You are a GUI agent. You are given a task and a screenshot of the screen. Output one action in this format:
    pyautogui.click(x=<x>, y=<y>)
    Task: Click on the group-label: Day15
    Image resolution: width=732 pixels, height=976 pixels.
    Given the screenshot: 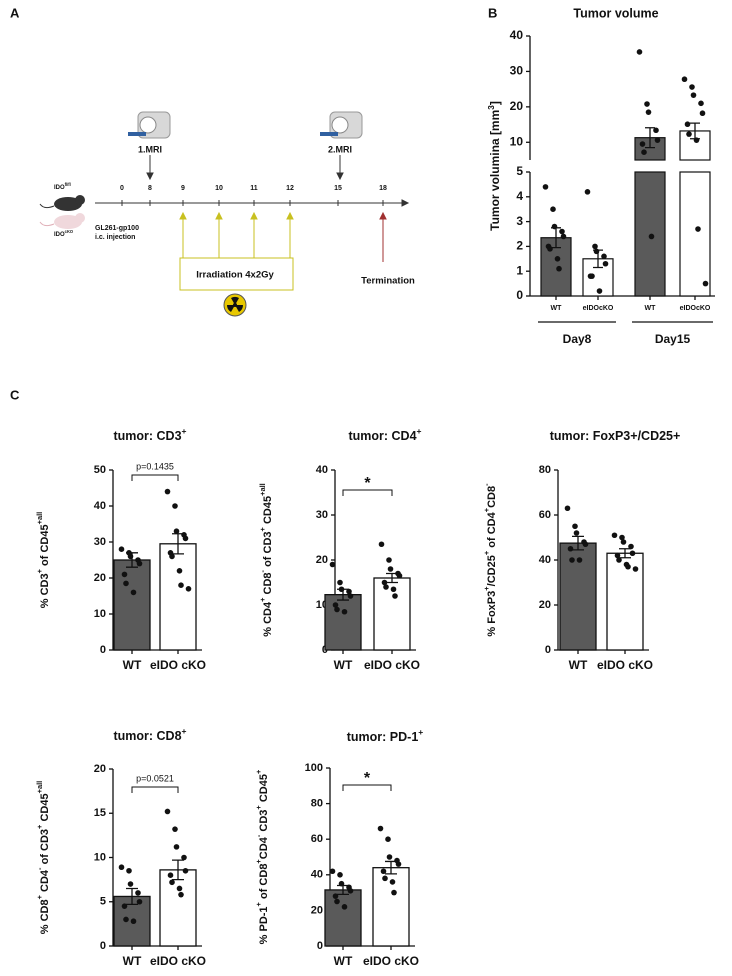 What is the action you would take?
    pyautogui.click(x=673, y=339)
    